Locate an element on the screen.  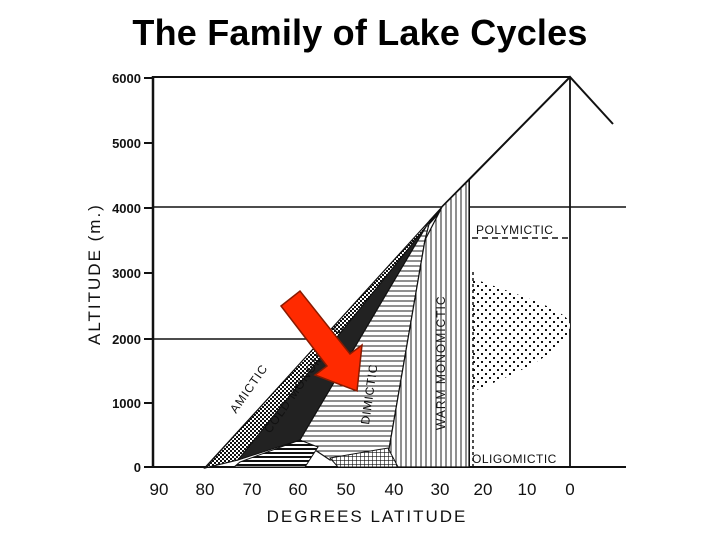
slide-title: The Family of Lake Cycles is located at coordinates (360, 32).